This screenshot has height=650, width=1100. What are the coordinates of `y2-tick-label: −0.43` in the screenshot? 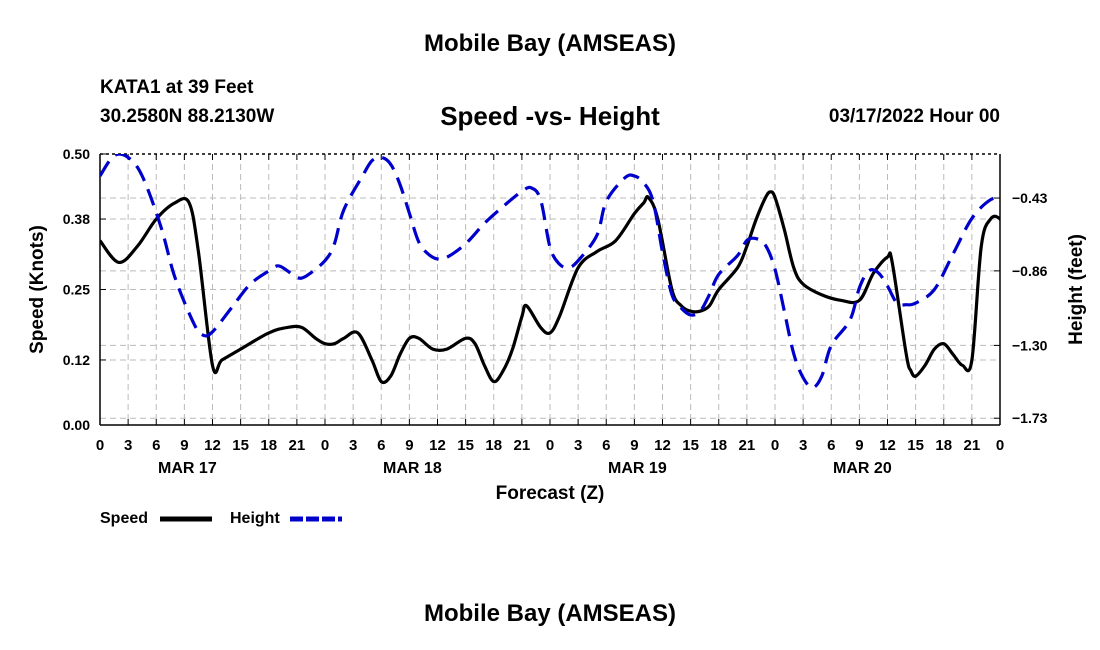 It's located at (1030, 198).